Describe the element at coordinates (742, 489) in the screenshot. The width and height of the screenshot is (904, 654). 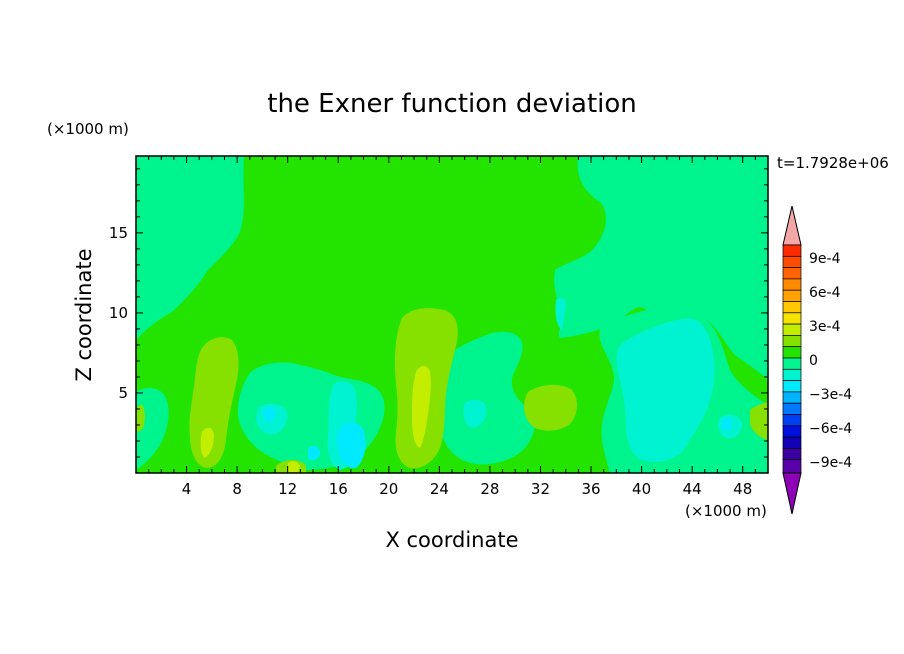
I see `x-tick-label: 48` at that location.